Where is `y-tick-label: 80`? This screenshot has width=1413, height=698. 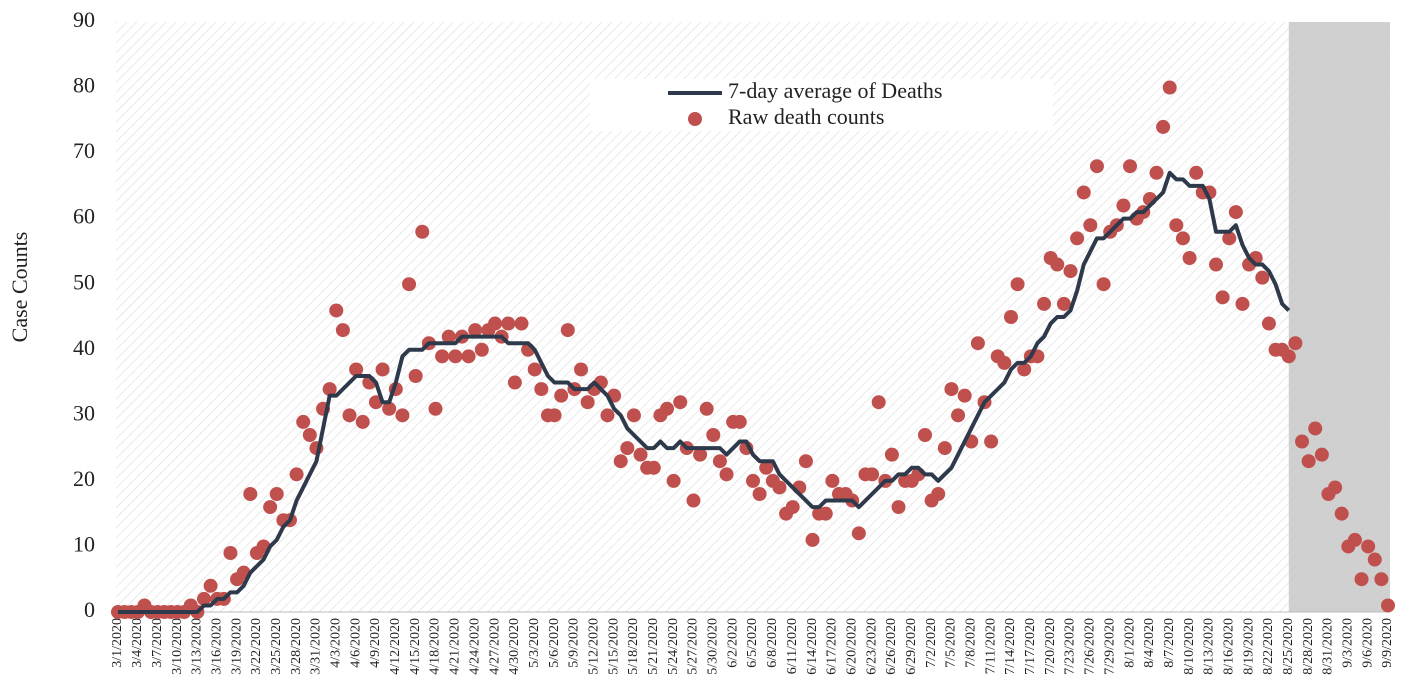 y-tick-label: 80 is located at coordinates (84, 85).